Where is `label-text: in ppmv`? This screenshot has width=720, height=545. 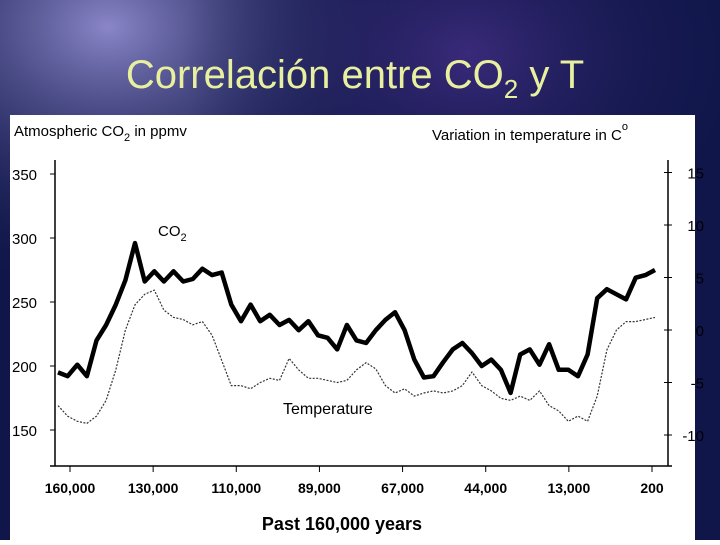 label-text: in ppmv is located at coordinates (158, 131).